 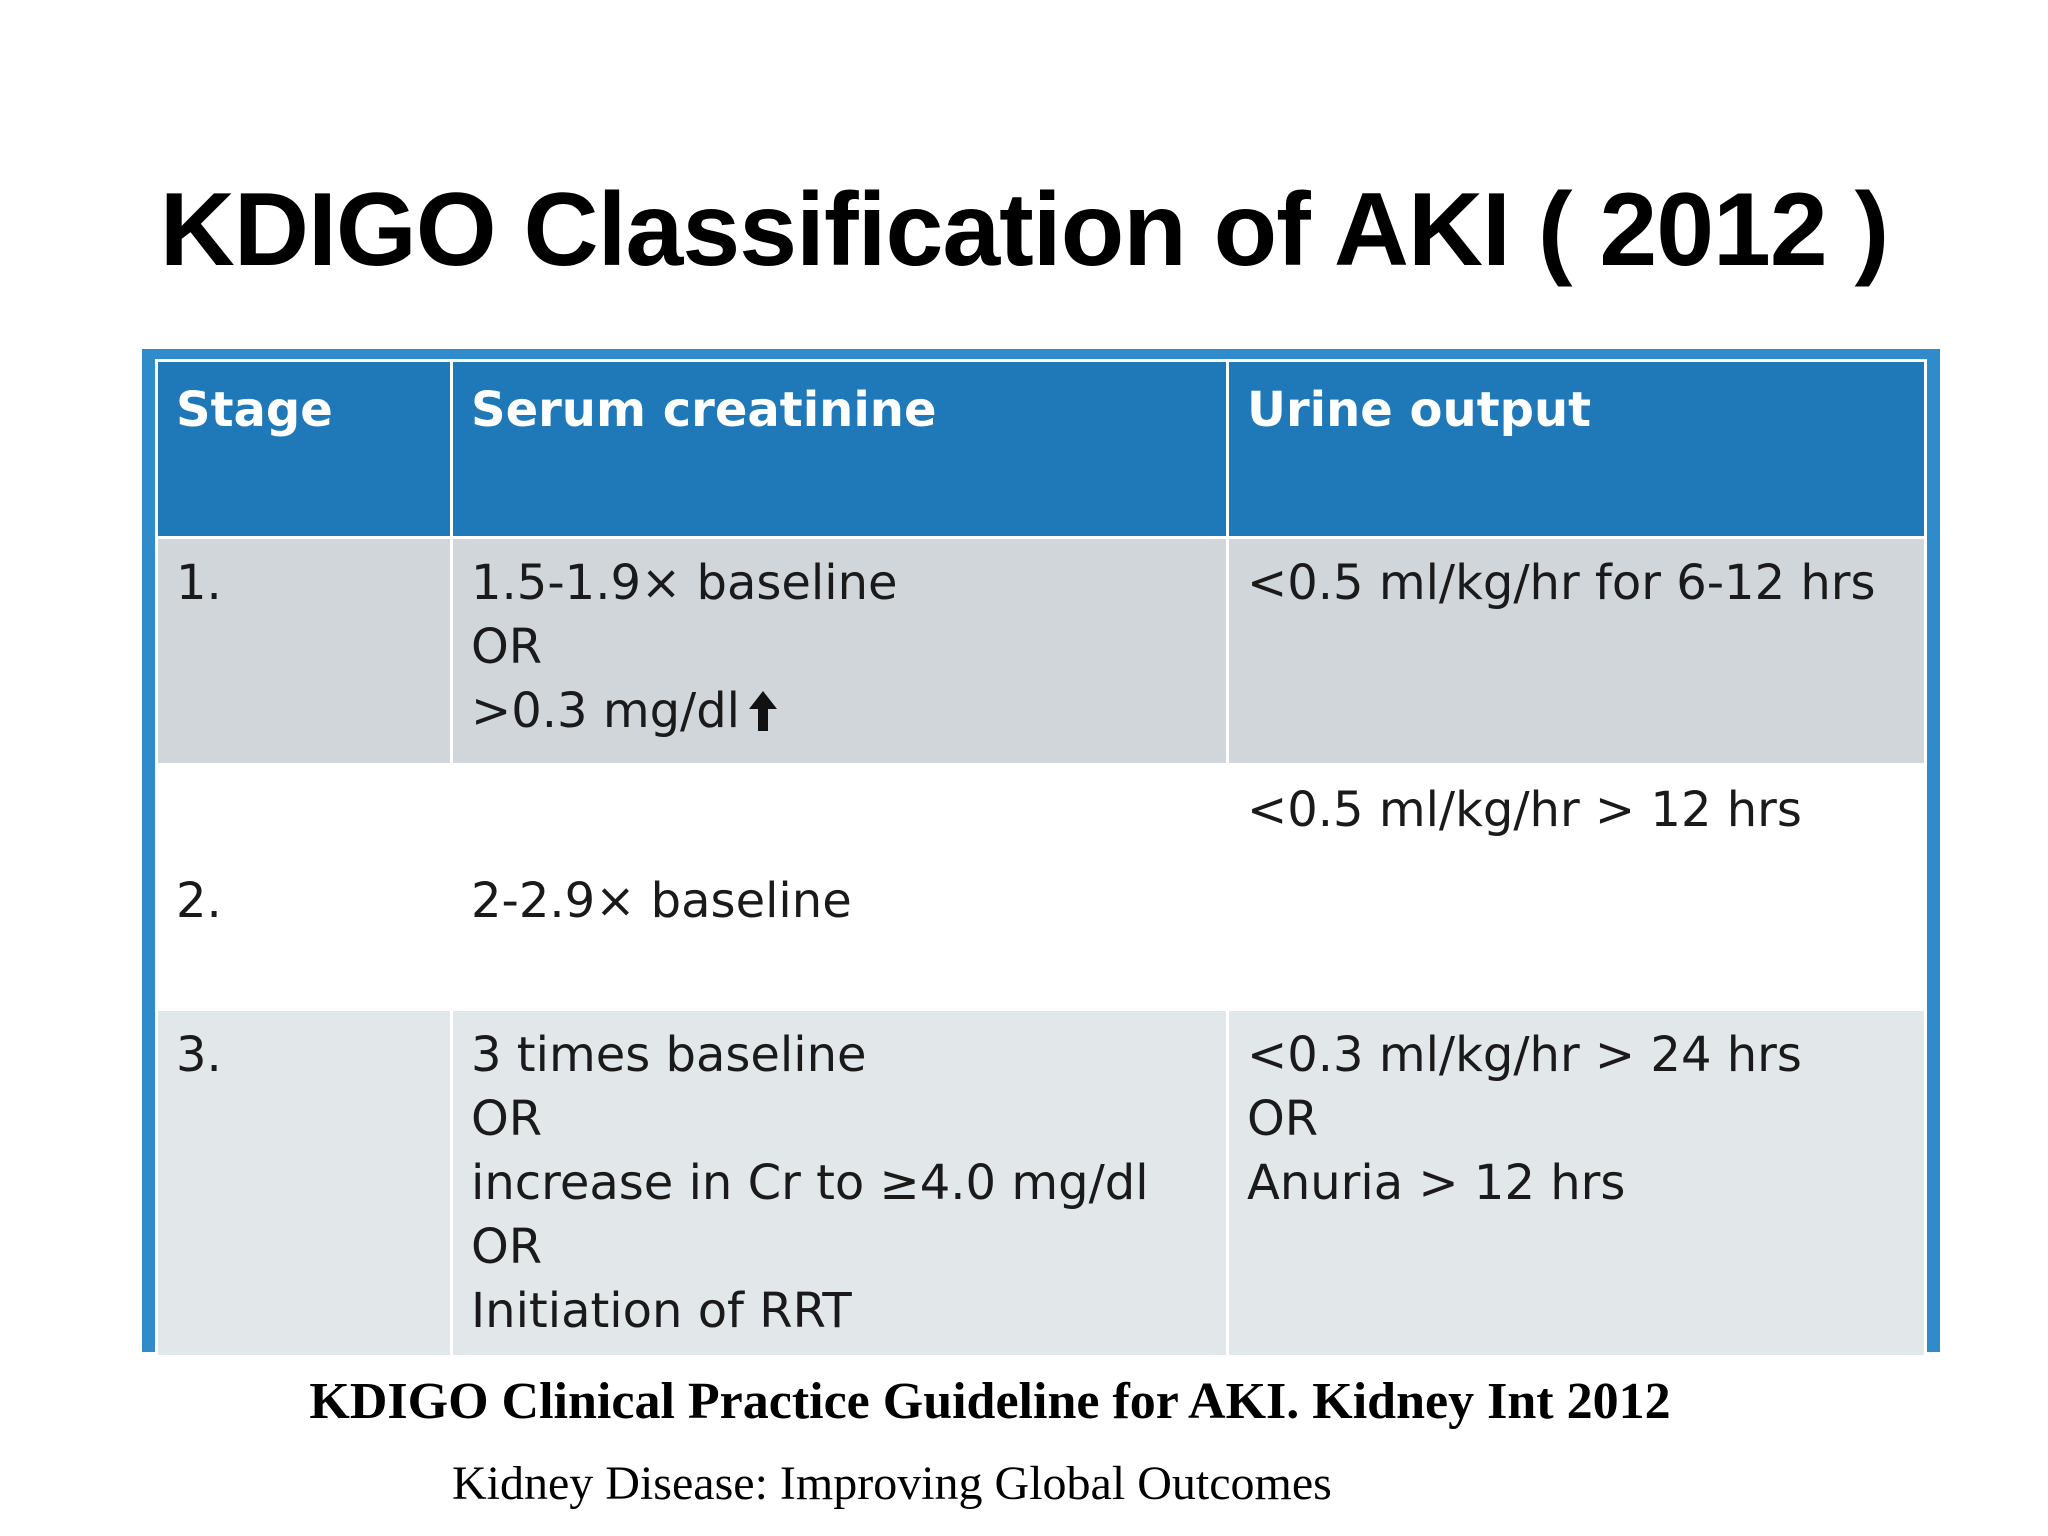 I want to click on table-header-row: Stage Serum creatinine Urine output, so click(x=1041, y=449).